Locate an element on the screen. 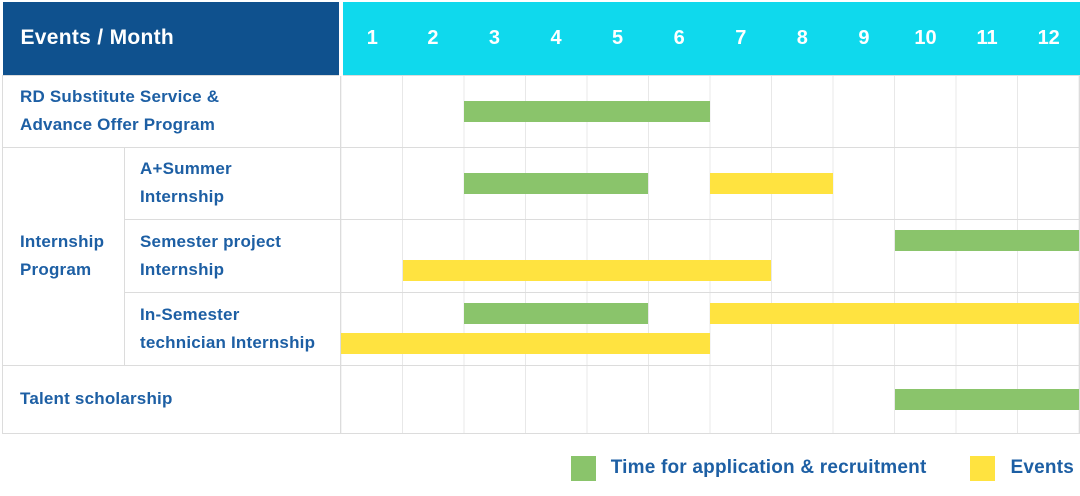  month-header-2: 2 is located at coordinates (433, 38).